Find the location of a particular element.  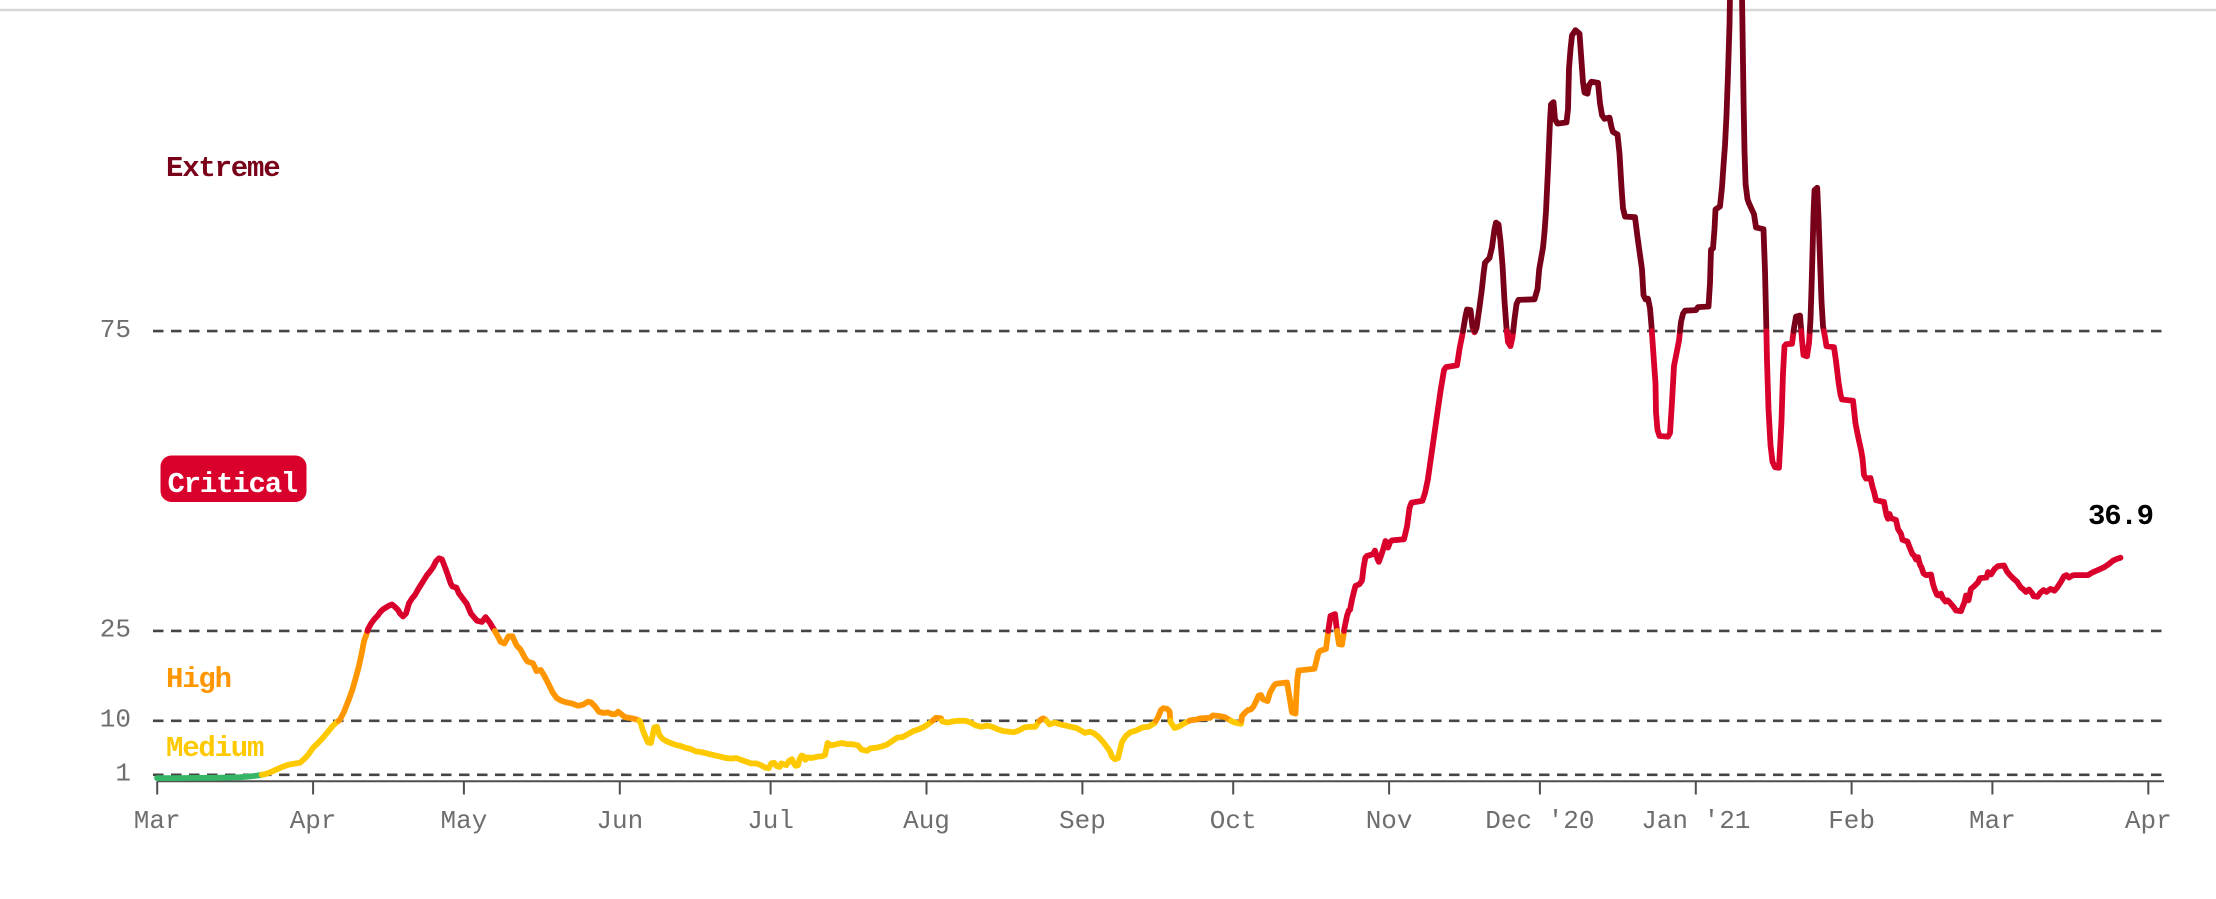

svg-text: Oct is located at coordinates (1233, 821).